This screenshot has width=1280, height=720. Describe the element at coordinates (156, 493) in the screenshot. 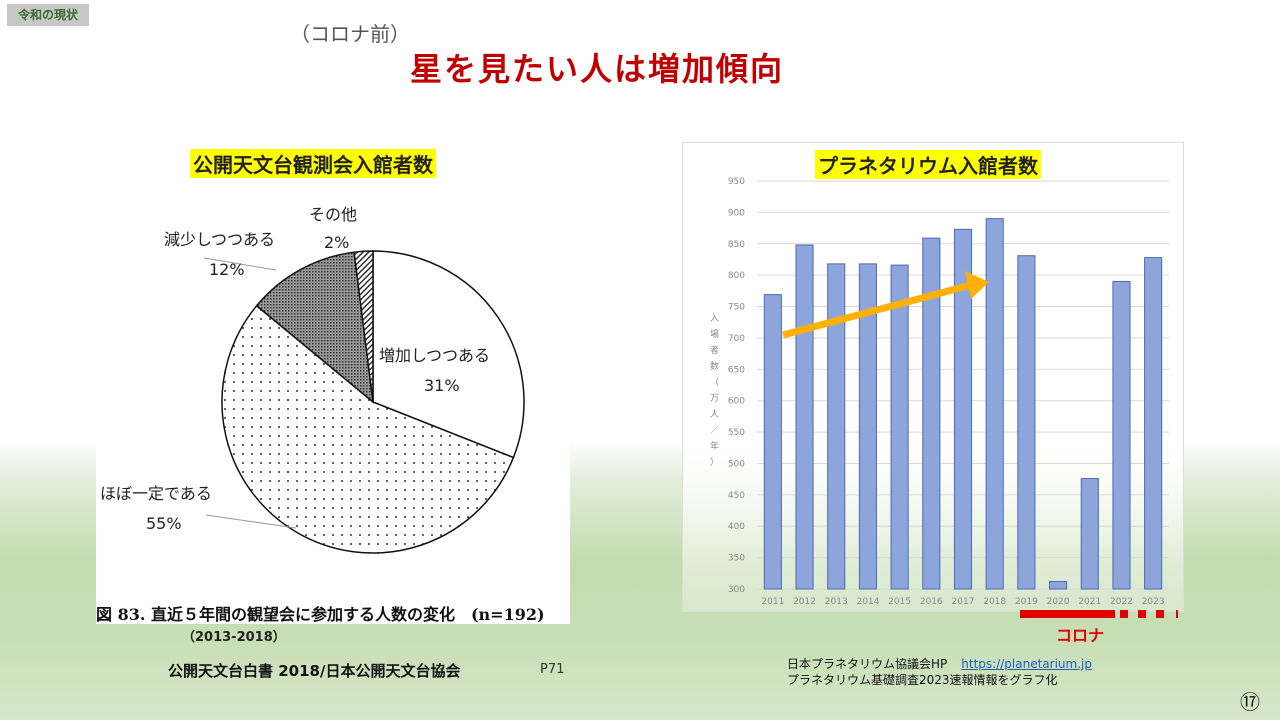

I see `slice-label: ほぼ一定である` at that location.